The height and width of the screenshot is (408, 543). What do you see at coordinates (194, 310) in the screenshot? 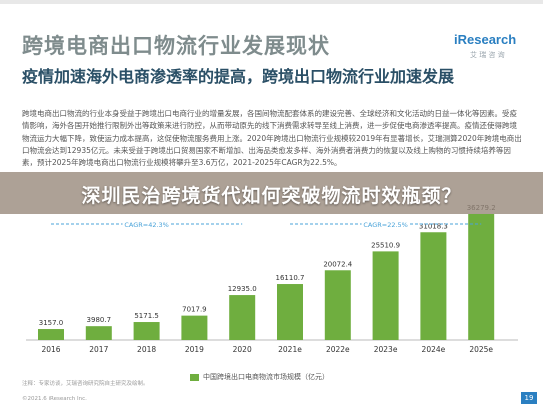
I see `bar-value-label: 7017.9` at bounding box center [194, 310].